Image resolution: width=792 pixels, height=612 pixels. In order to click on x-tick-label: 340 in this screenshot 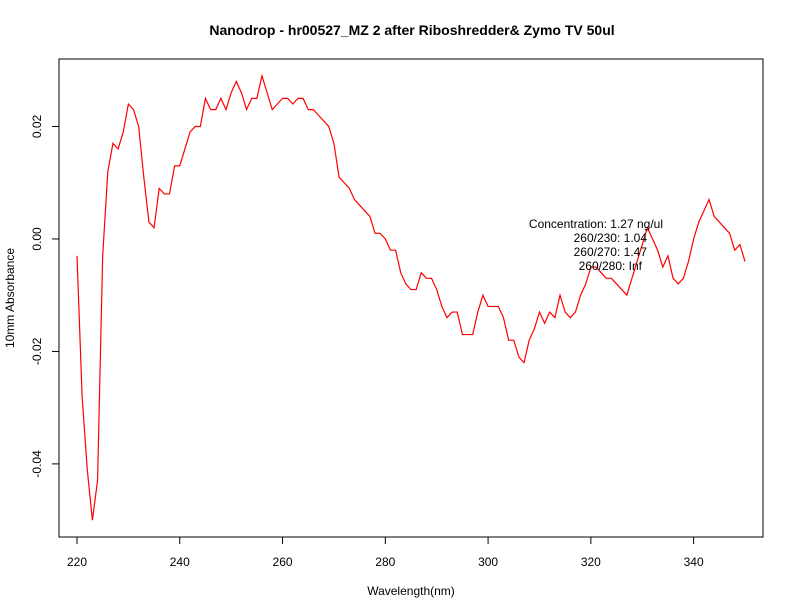, I will do `click(694, 562)`.